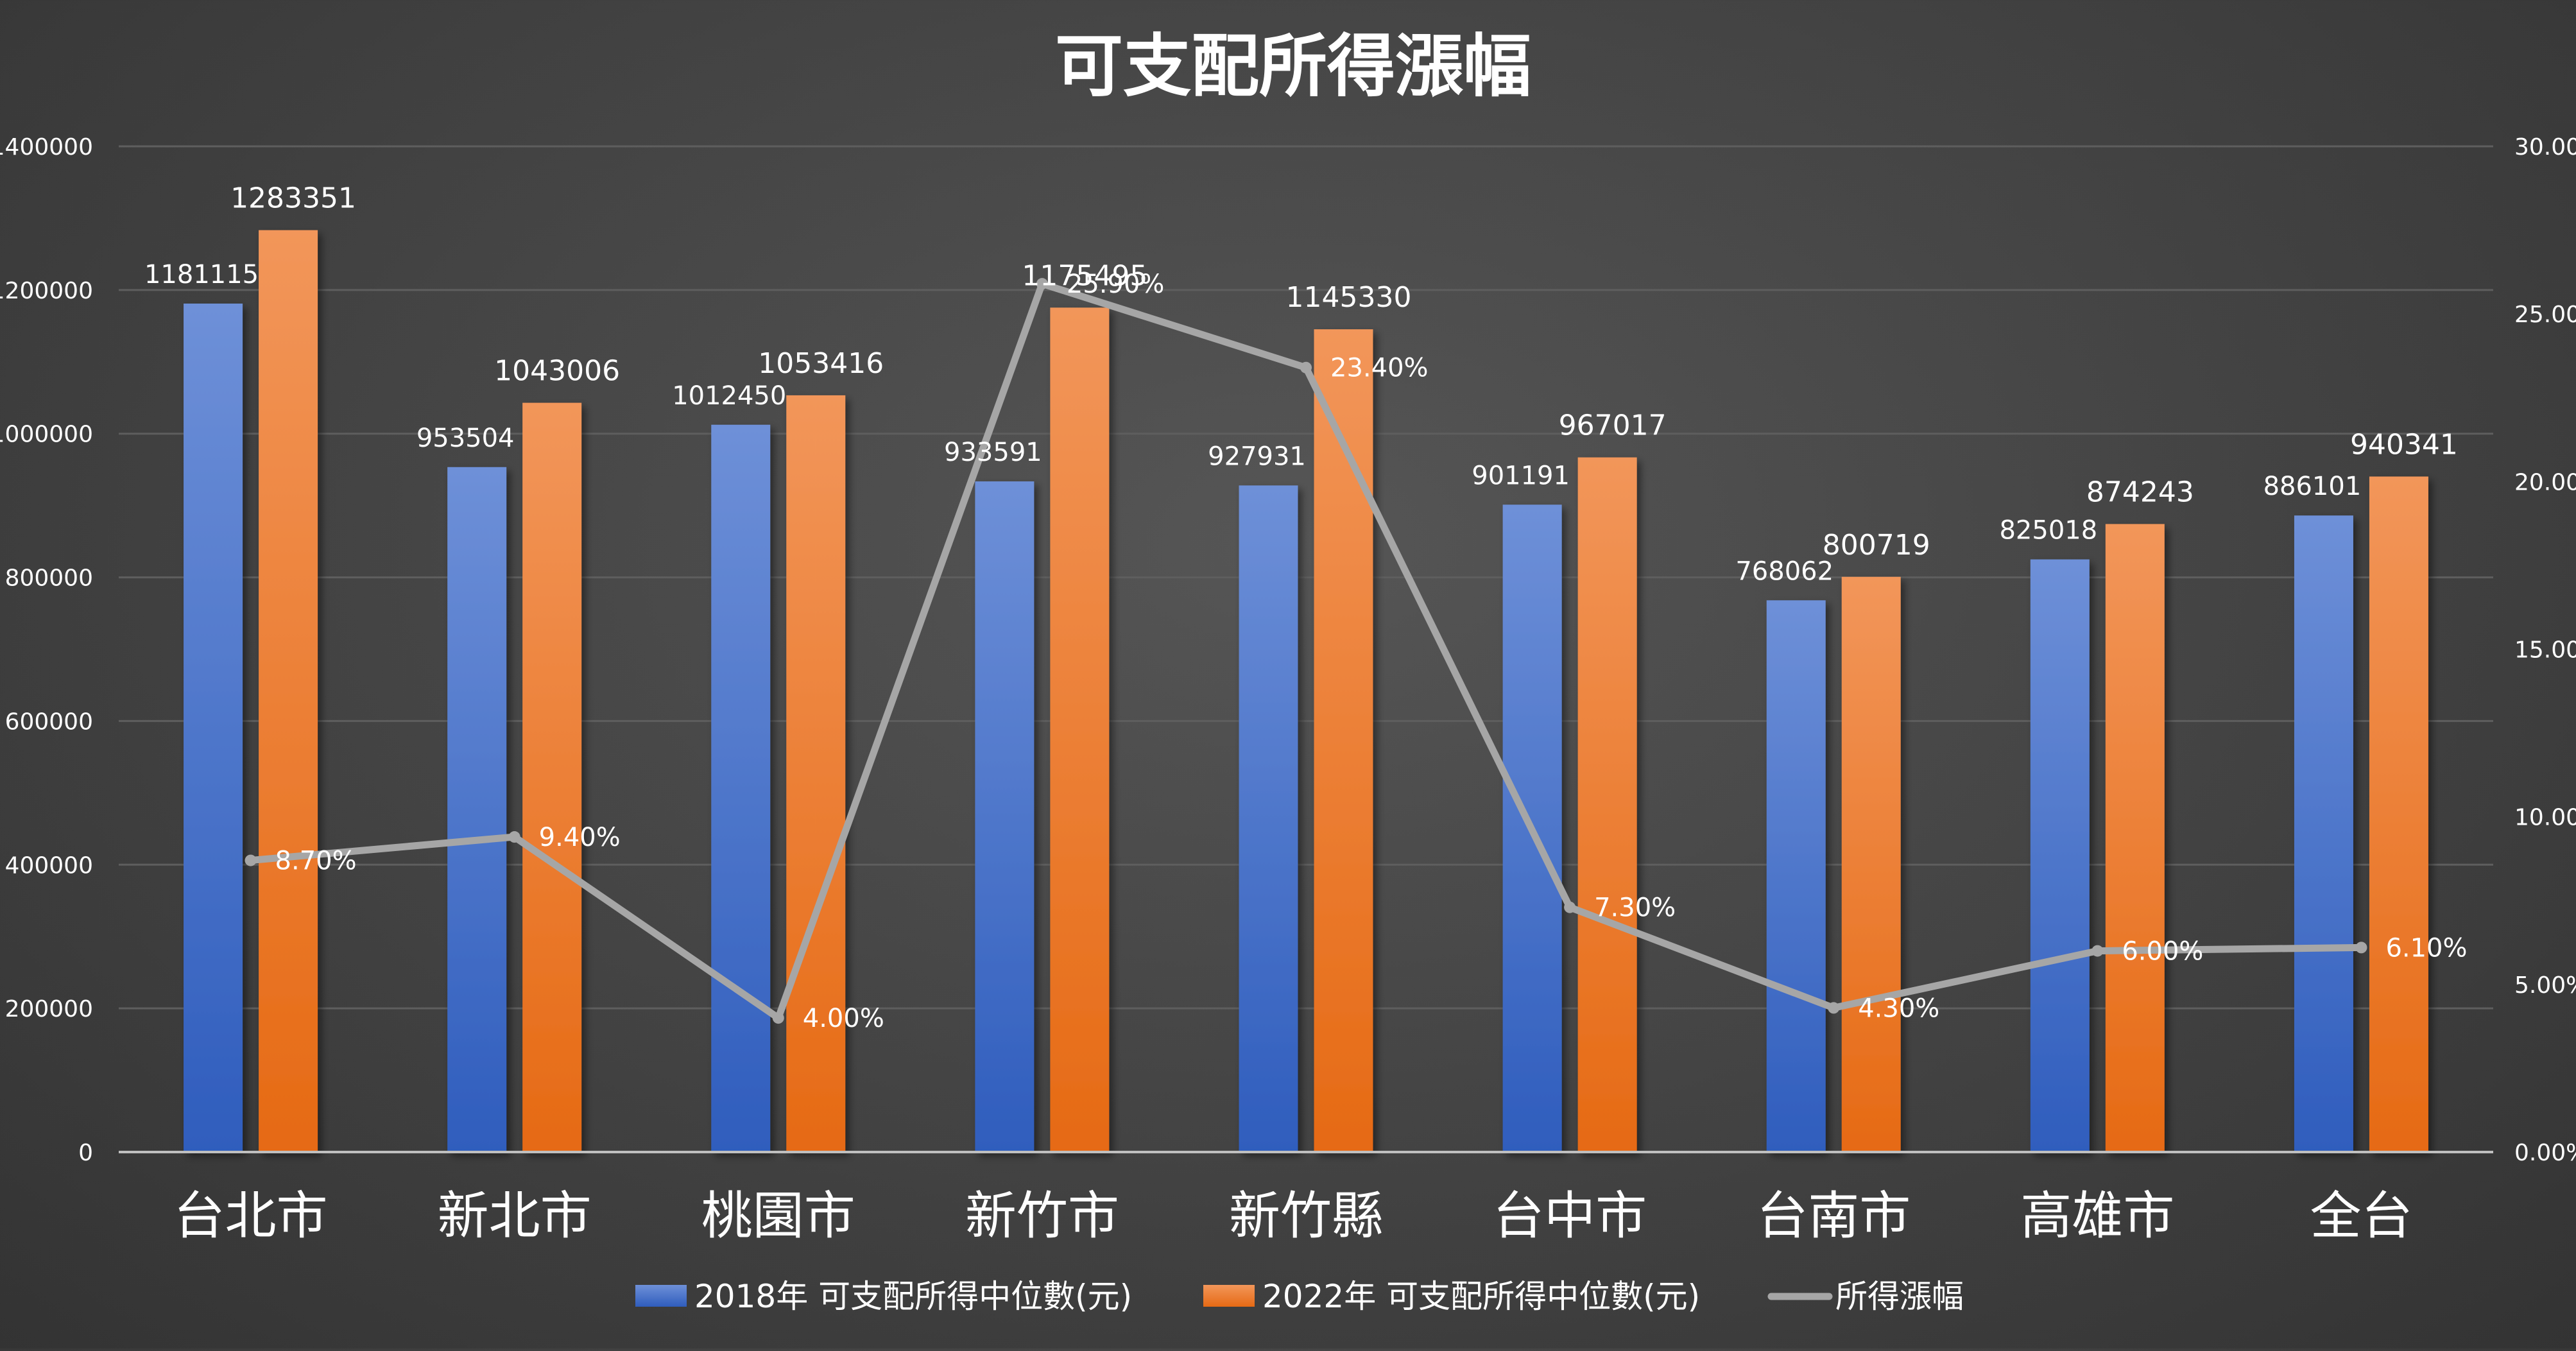 This screenshot has width=2576, height=1351. Describe the element at coordinates (1116, 284) in the screenshot. I see `line-data-label: 25.90%` at that location.